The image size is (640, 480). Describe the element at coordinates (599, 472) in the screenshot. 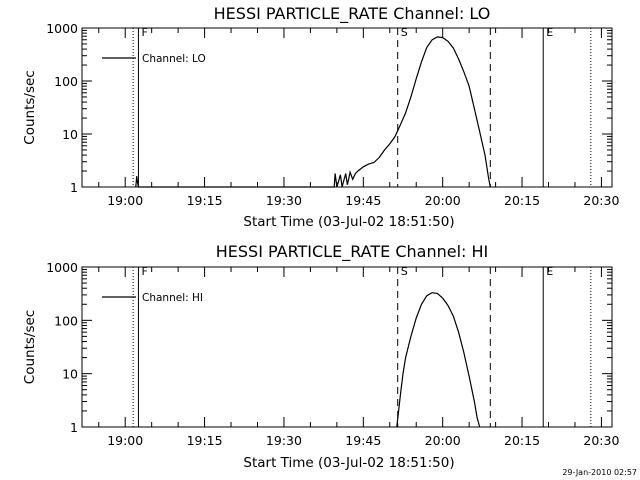

I see `footer-timestamp: 29-Jan-2010 02:57` at that location.